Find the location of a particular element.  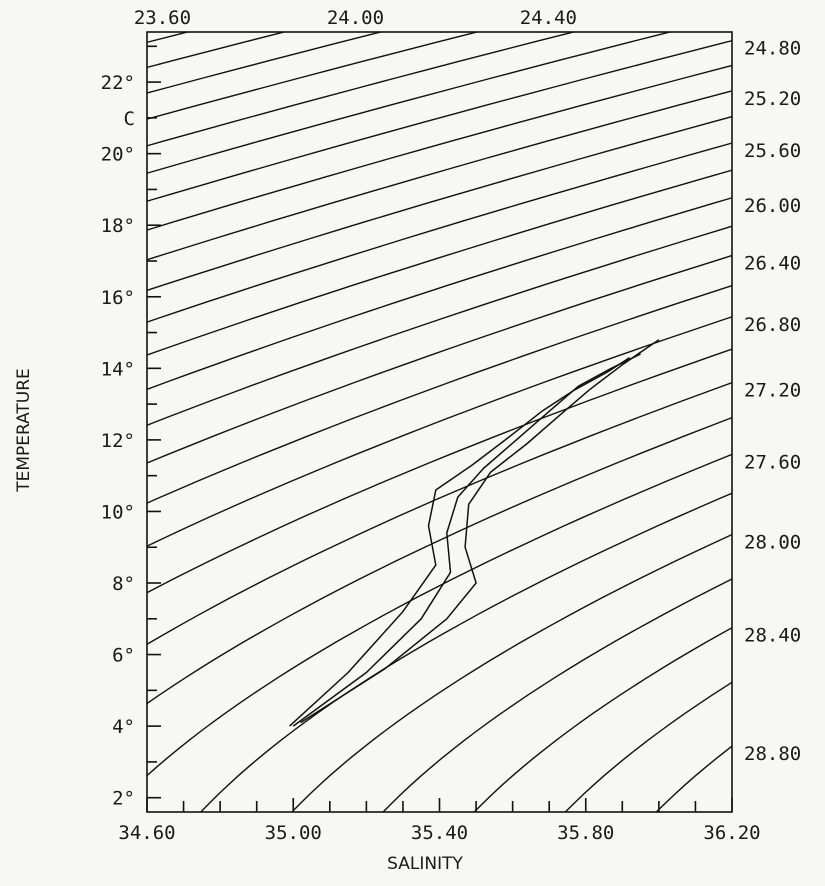

isopycnal-top-labels: 23.60 24.00 24.40 is located at coordinates (355, 18).